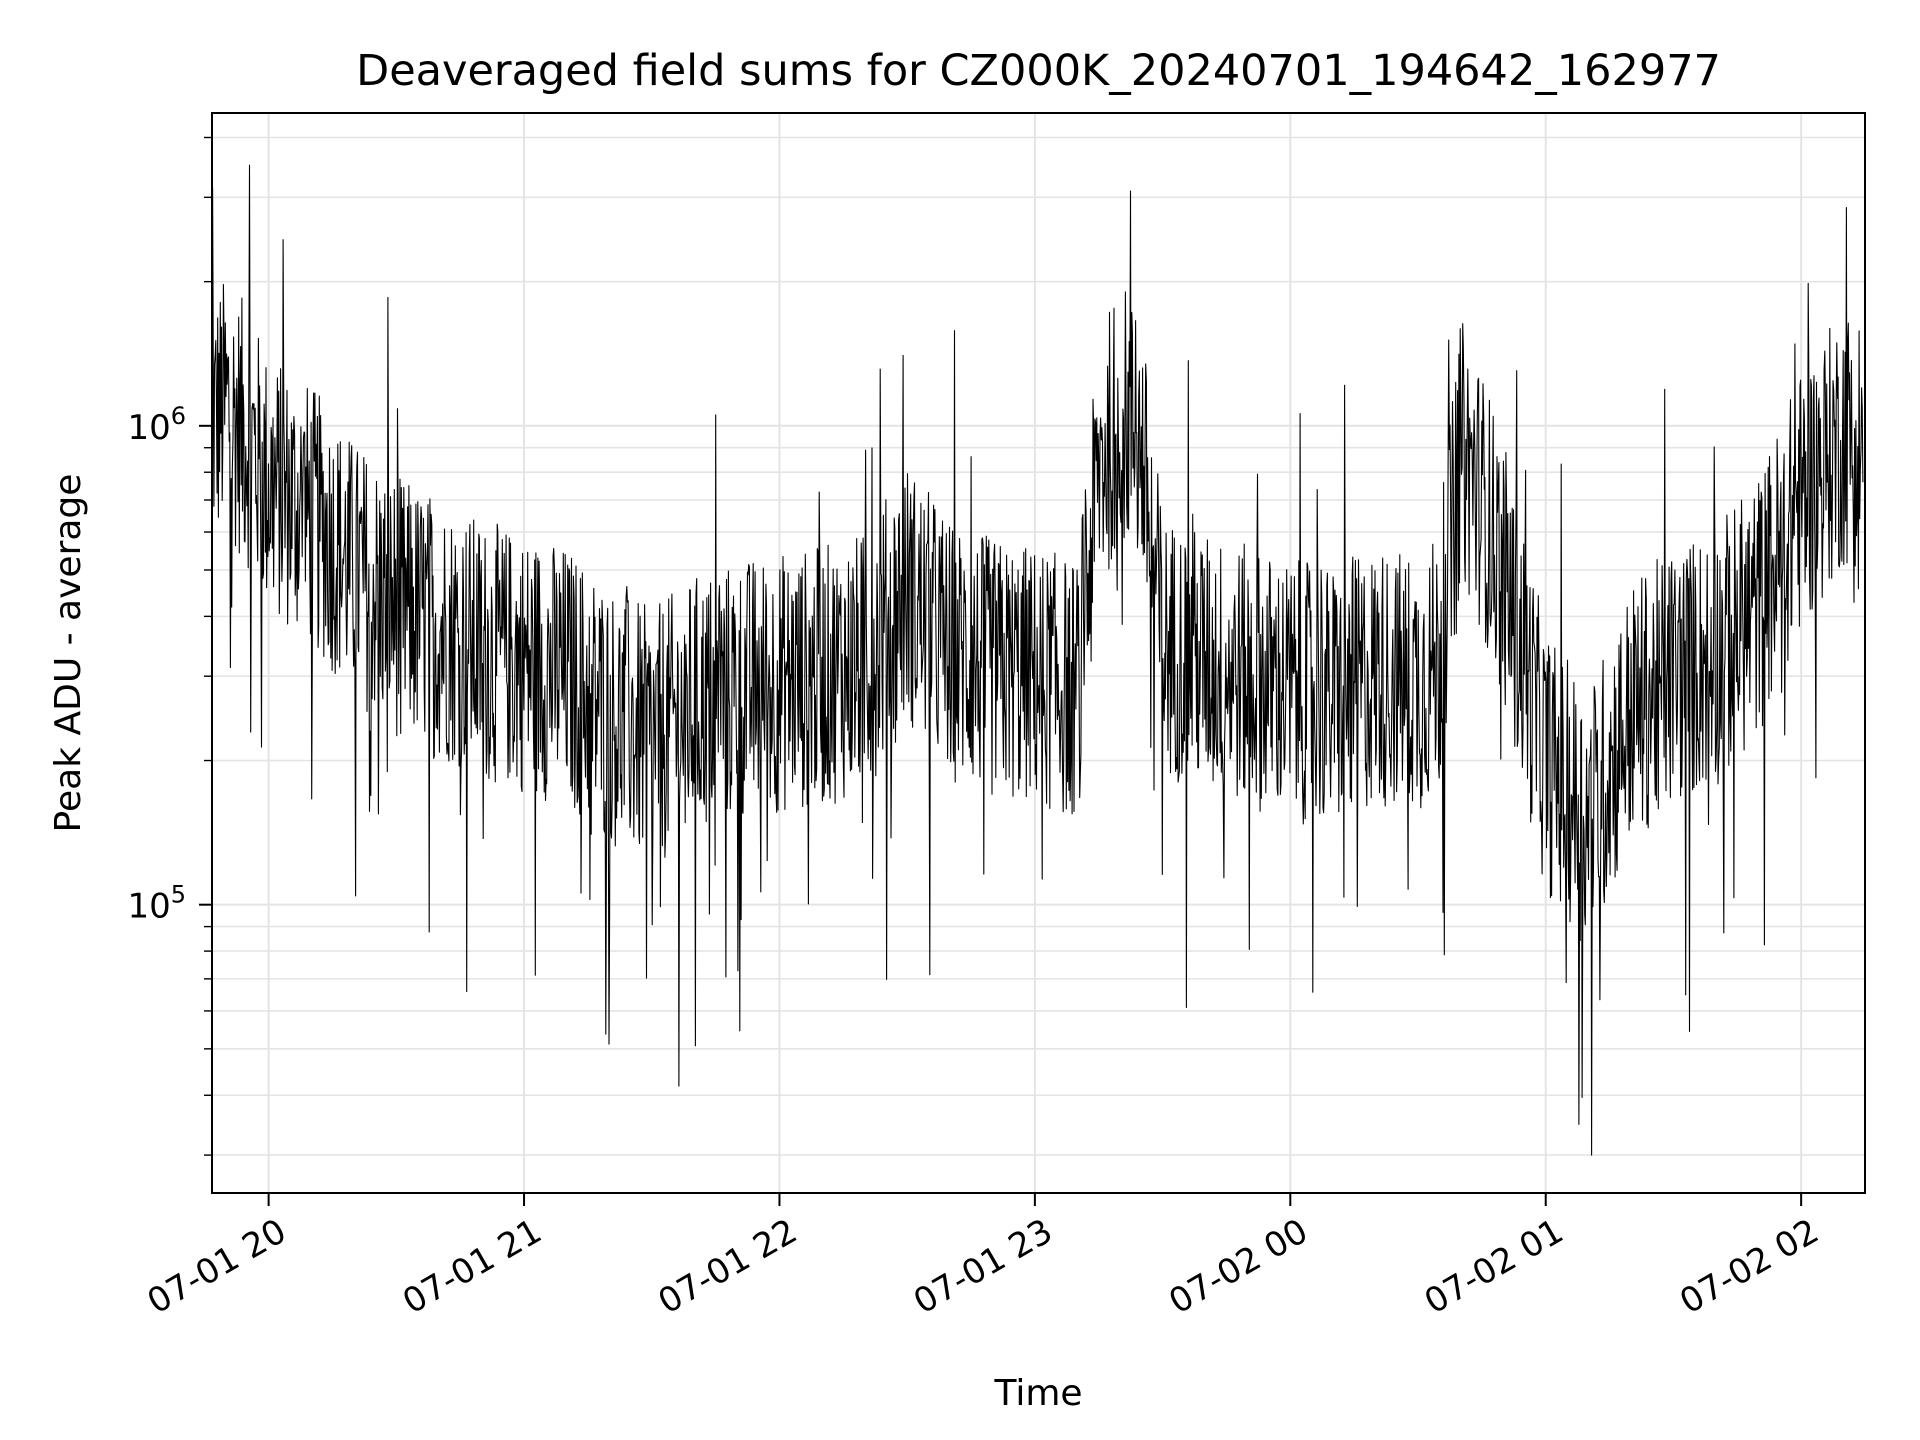 The width and height of the screenshot is (1920, 1440). I want to click on x-axis-label: Time, so click(1037, 1393).